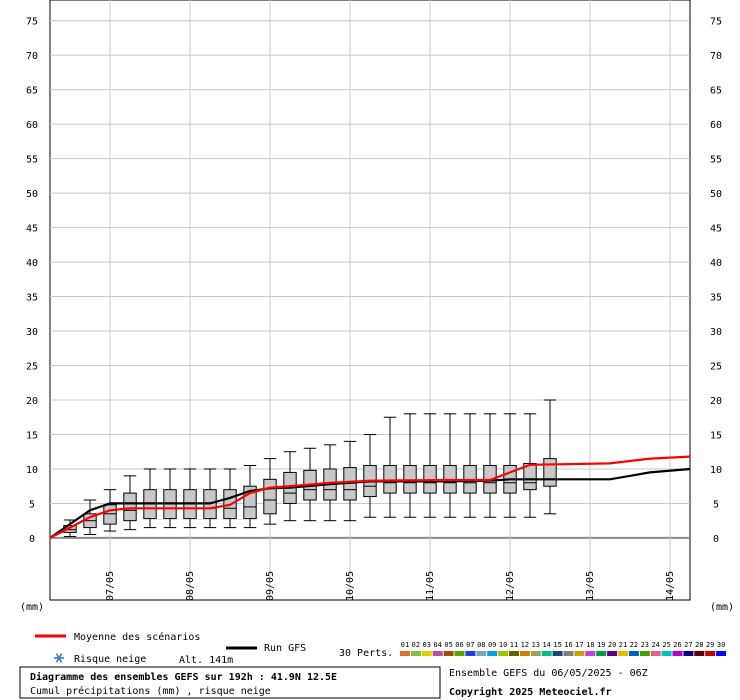  Describe the element at coordinates (514, 645) in the screenshot. I see `perturbation-id: 11` at that location.